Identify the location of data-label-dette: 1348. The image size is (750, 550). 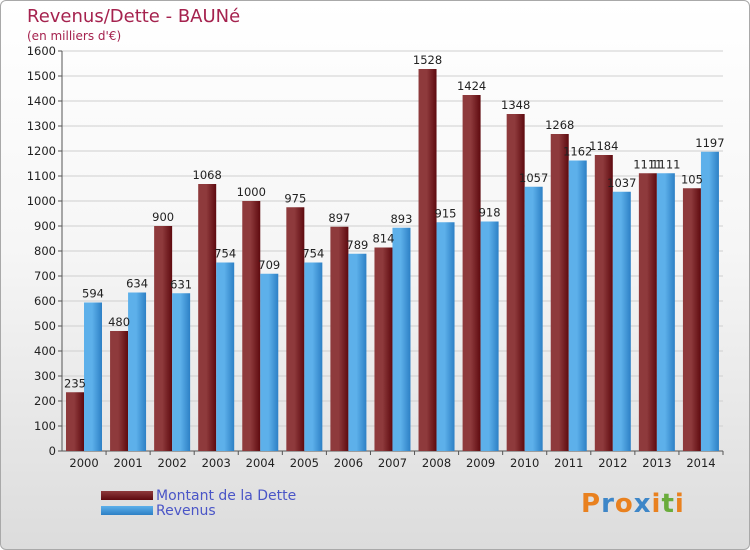
(515, 105).